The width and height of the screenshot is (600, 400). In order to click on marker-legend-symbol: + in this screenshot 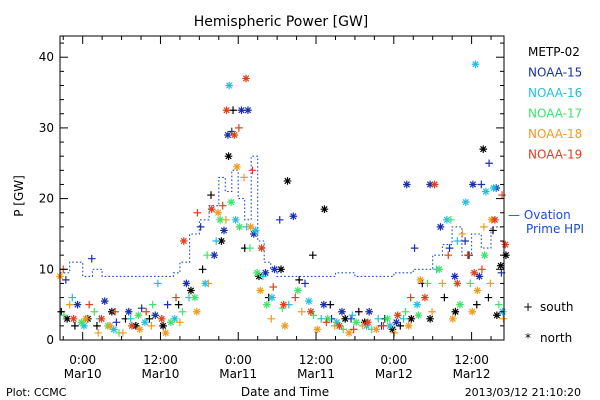, I will do `click(528, 307)`.